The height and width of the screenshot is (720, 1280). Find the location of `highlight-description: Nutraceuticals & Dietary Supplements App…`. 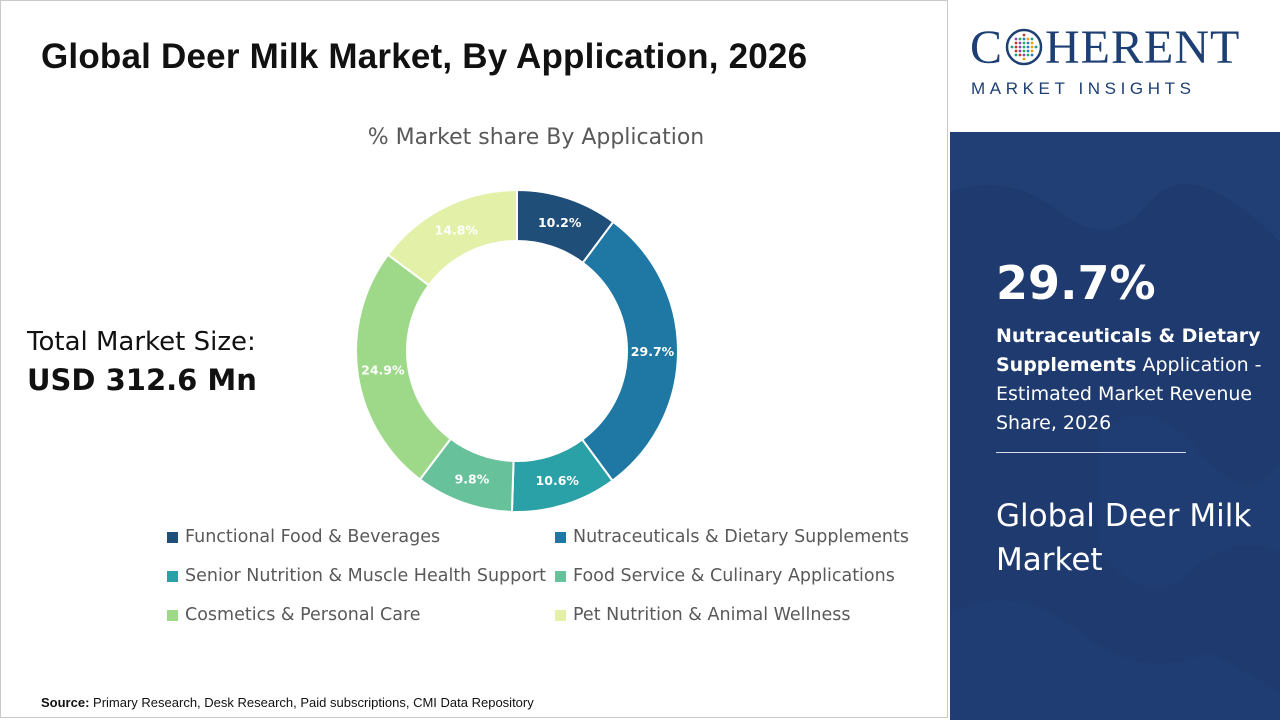

highlight-description: Nutraceuticals & Dietary Supplements App… is located at coordinates (1131, 380).